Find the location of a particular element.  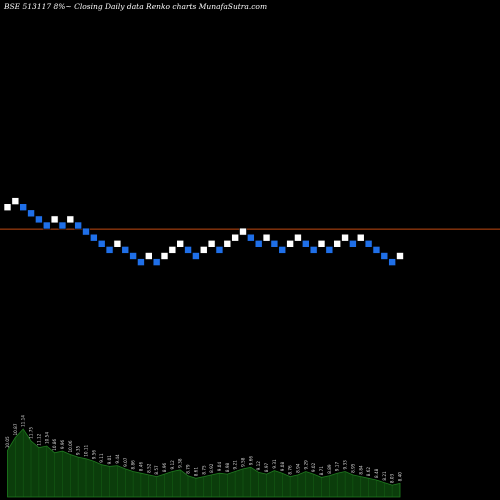

value-label: 8.97 is located at coordinates (266, 467).